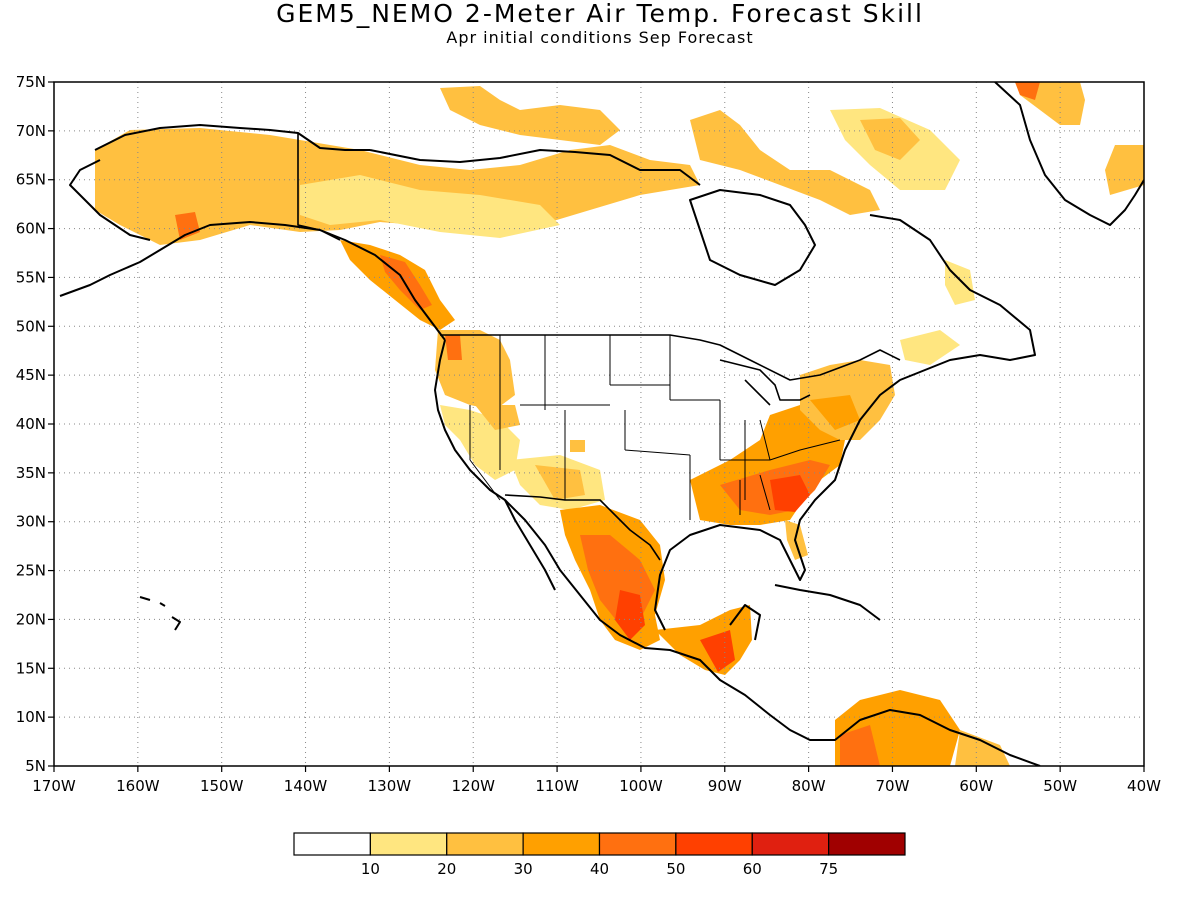 The image size is (1200, 900). What do you see at coordinates (31, 522) in the screenshot?
I see `lat-tick-label: 30N` at bounding box center [31, 522].